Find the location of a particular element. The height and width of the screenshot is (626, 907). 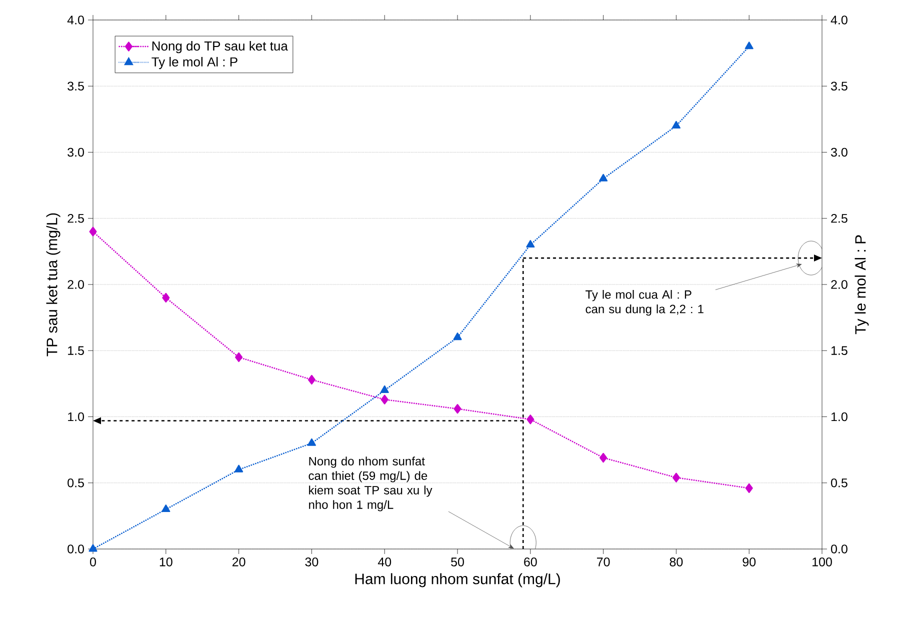

y-axis-title: TP sau ket tua (mg/L) is located at coordinates (53, 284).